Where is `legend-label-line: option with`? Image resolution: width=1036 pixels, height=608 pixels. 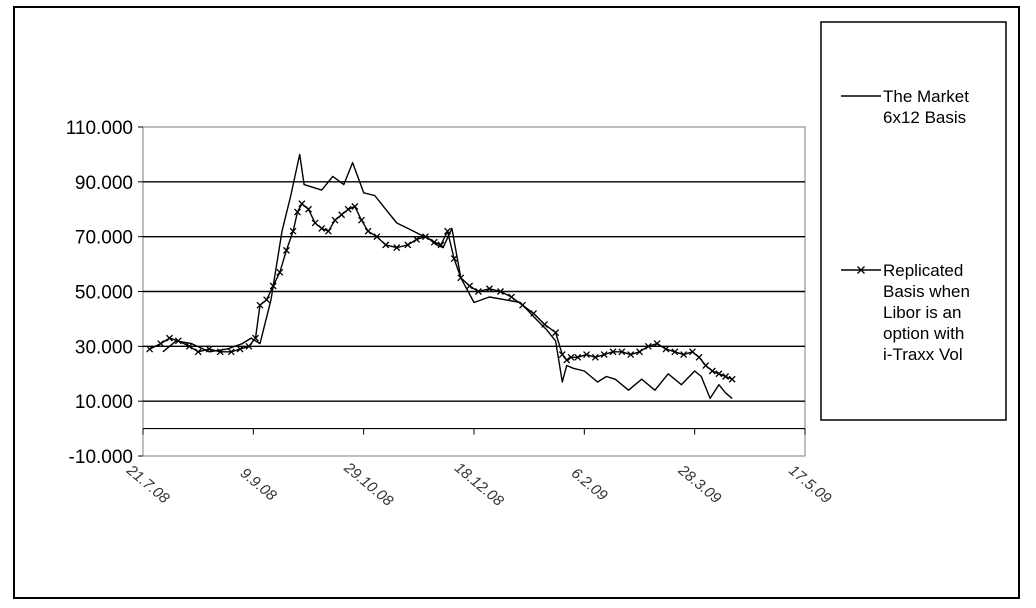 legend-label-line: option with is located at coordinates (923, 333).